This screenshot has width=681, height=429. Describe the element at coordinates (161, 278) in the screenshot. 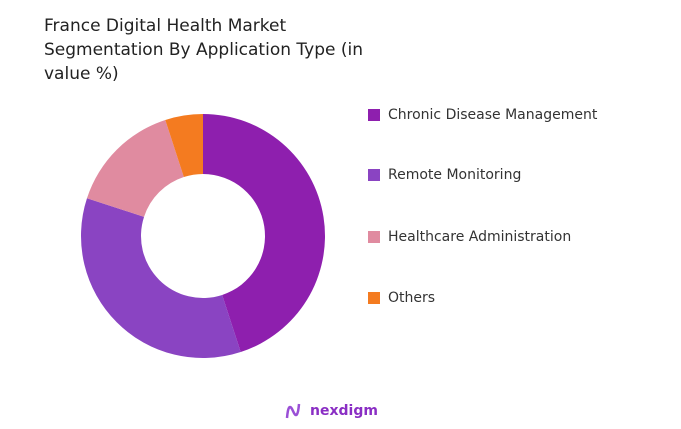

I see `slice-remote-monitoring` at that location.